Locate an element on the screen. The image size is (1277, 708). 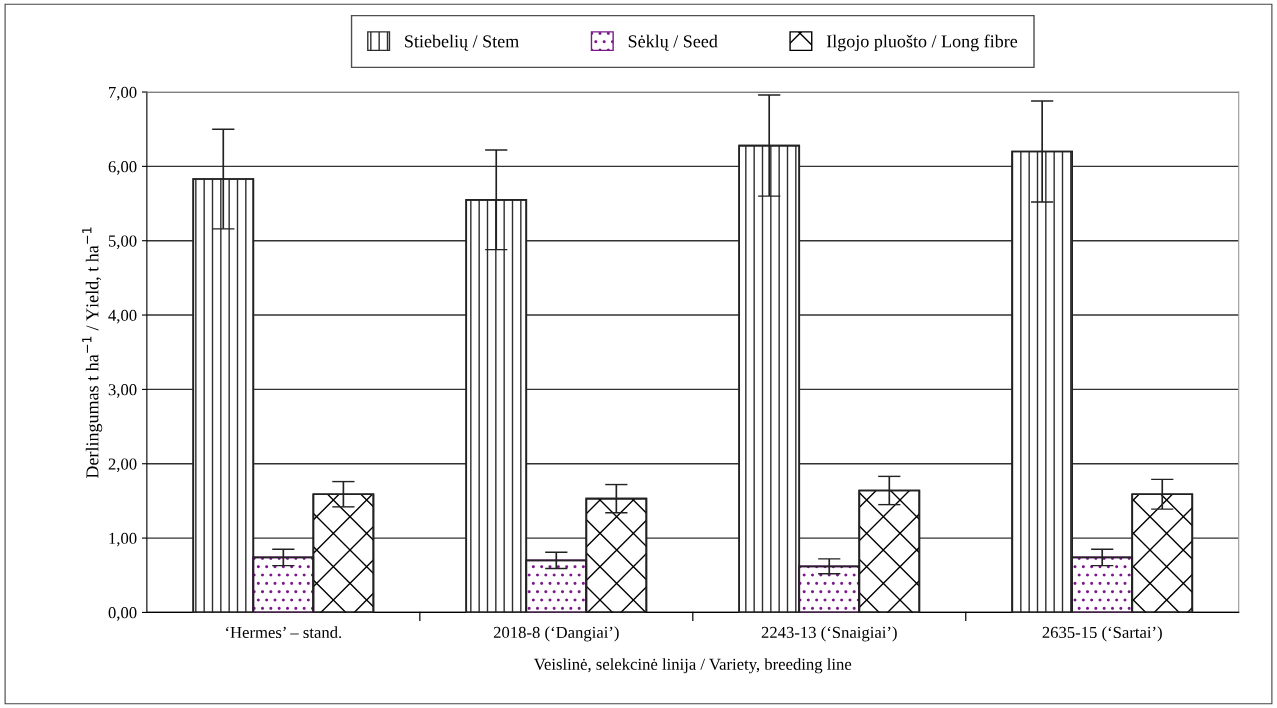
x-tick-label: 2243-13 (‘Snaigiai’) is located at coordinates (829, 634).